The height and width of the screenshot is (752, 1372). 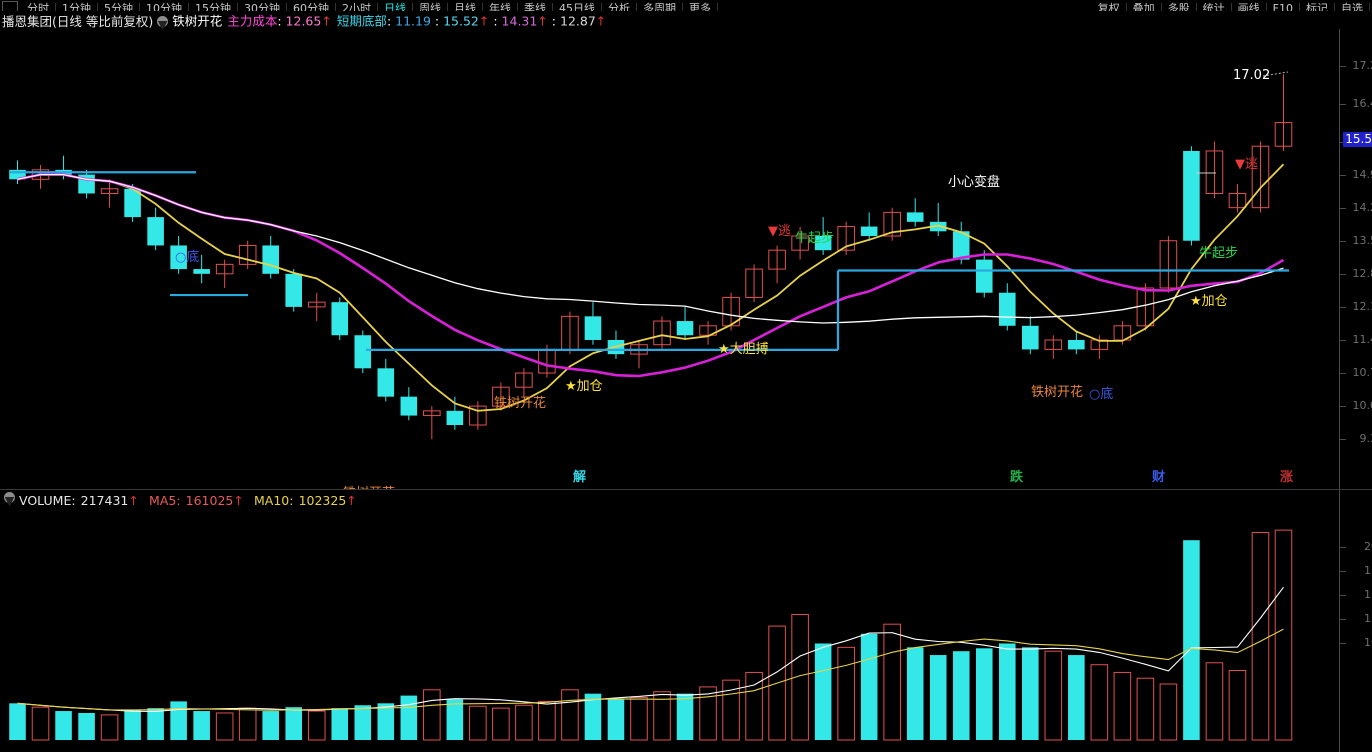 What do you see at coordinates (1101, 395) in the screenshot?
I see `annotation-bottom-marker-right: ○底` at bounding box center [1101, 395].